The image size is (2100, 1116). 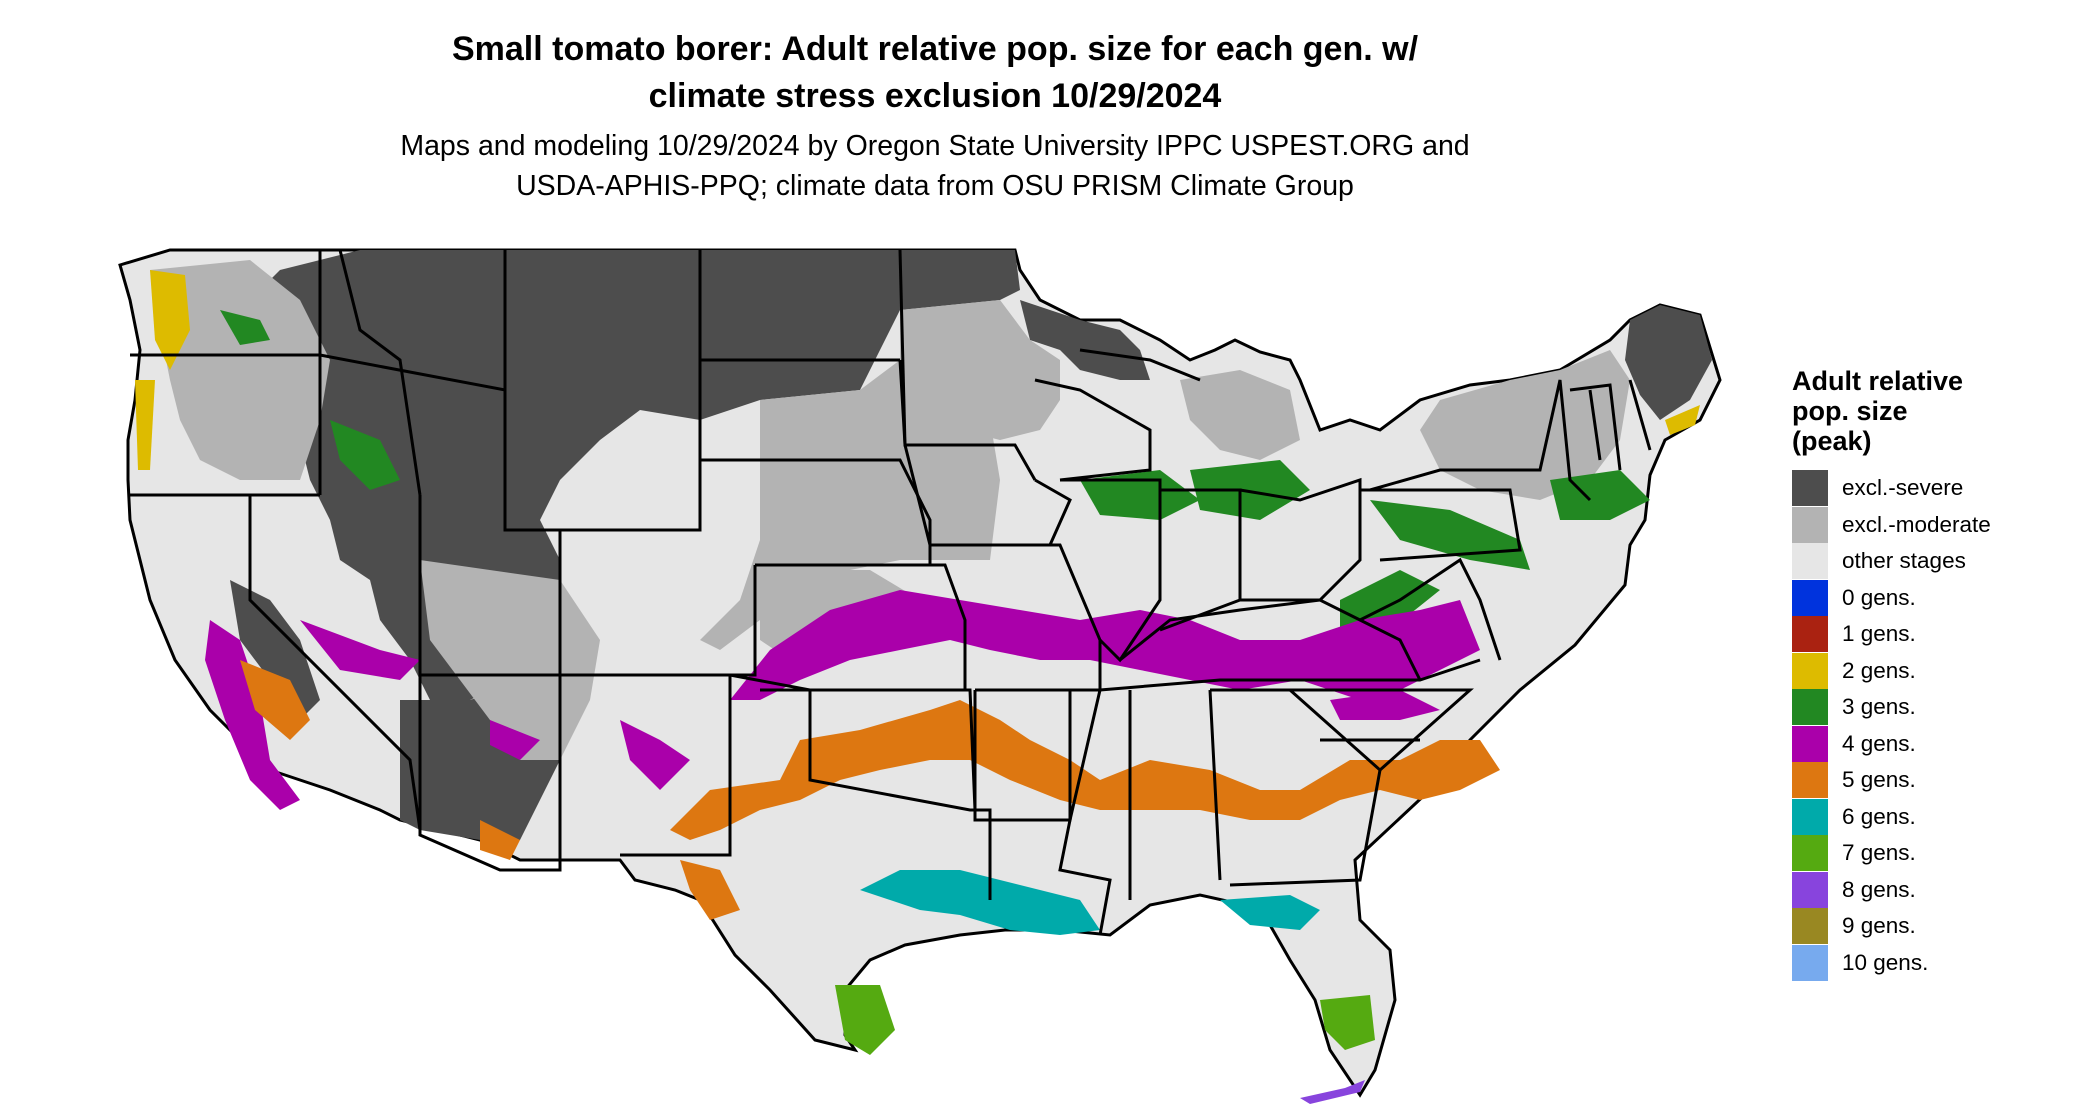 I want to click on orange-california-south, so click(x=275, y=700).